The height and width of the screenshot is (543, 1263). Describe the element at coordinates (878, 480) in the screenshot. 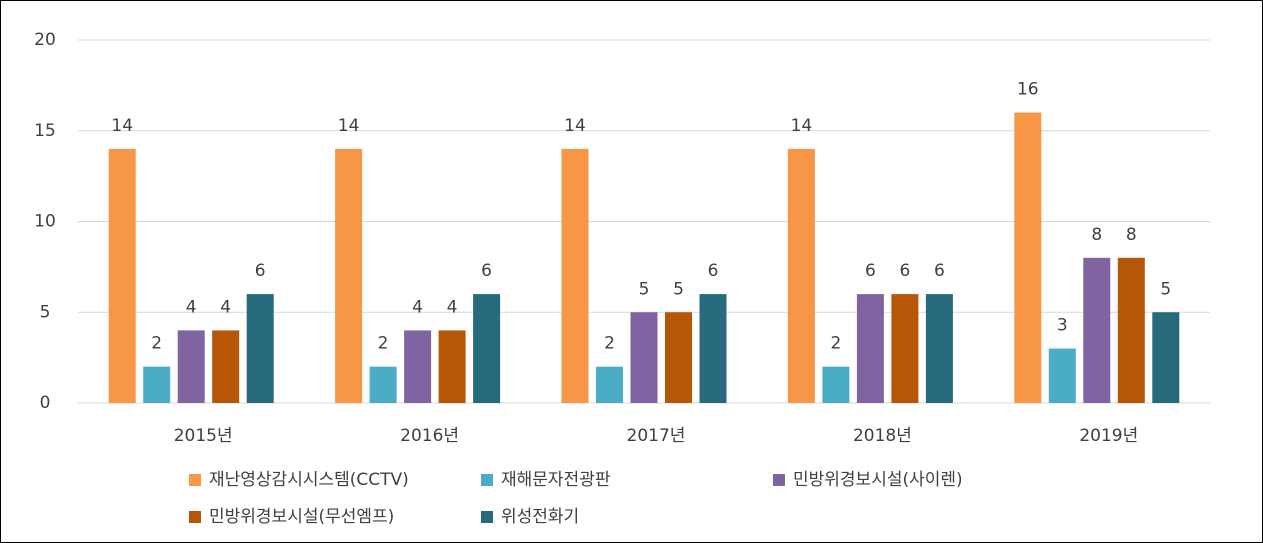

I see `legend-label: 민방위경보시설(사이렌)` at that location.